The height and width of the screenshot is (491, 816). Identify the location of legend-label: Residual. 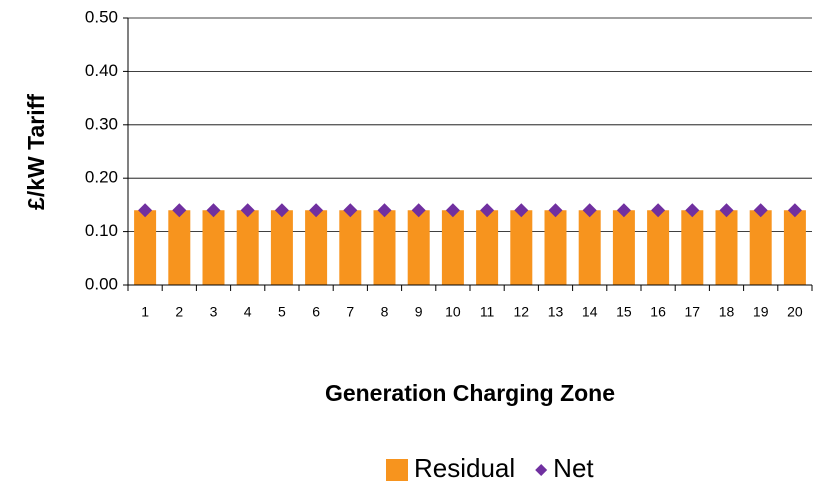
(464, 468).